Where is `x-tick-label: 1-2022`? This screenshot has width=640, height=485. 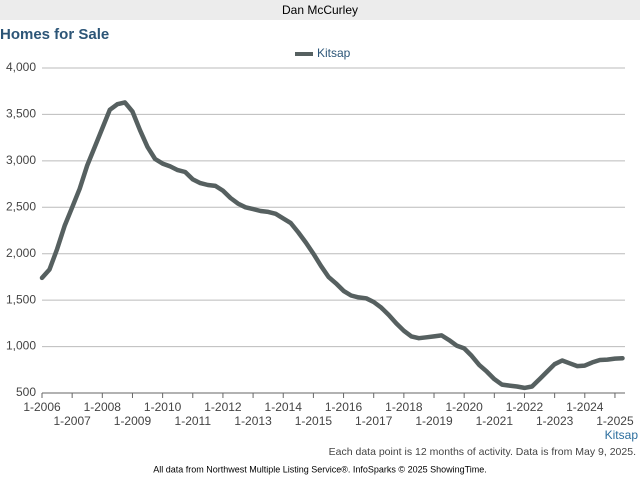 x-tick-label: 1-2022 is located at coordinates (525, 407).